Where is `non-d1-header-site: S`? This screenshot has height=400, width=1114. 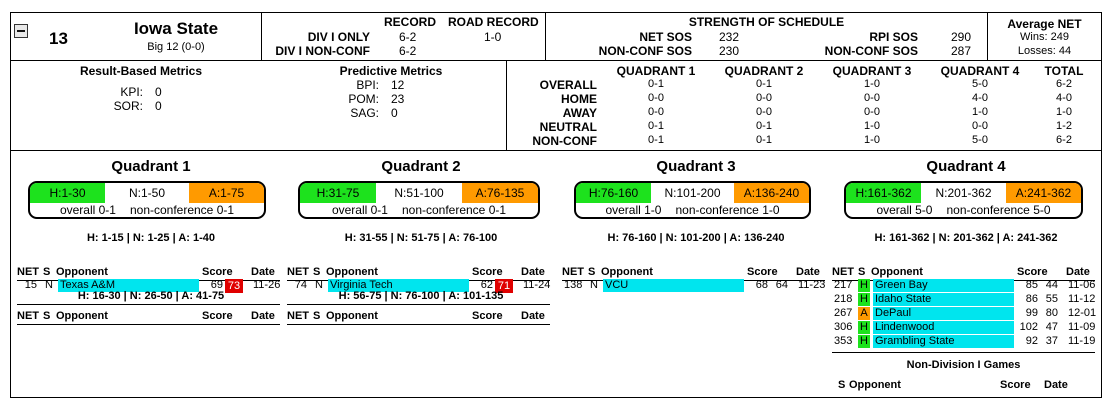
non-d1-header-site: S is located at coordinates (842, 385).